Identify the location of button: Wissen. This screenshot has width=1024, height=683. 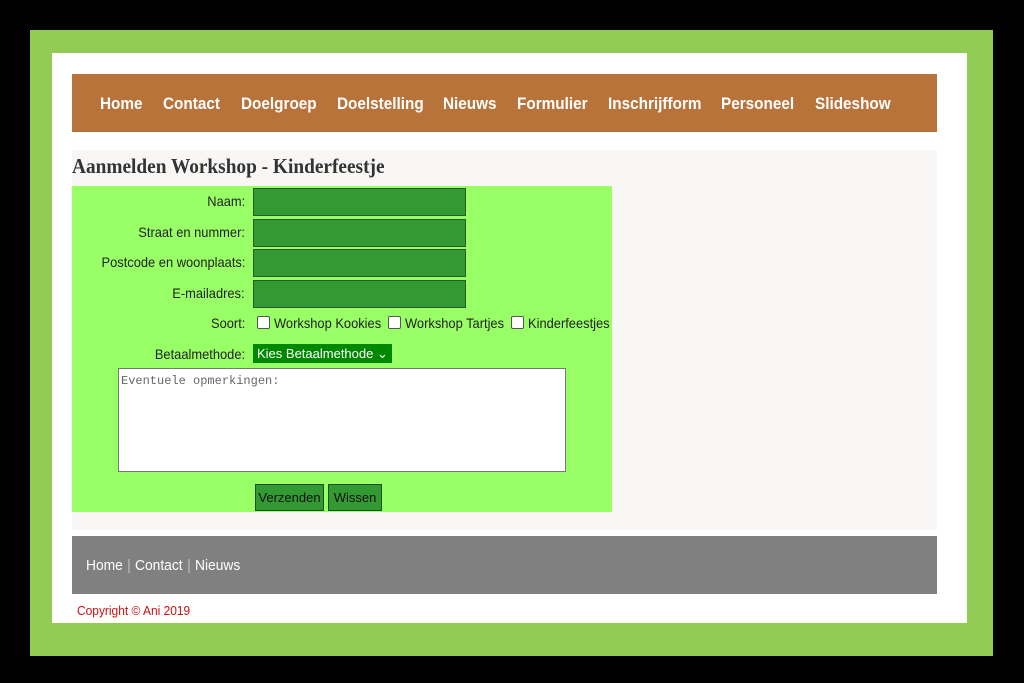
(355, 497).